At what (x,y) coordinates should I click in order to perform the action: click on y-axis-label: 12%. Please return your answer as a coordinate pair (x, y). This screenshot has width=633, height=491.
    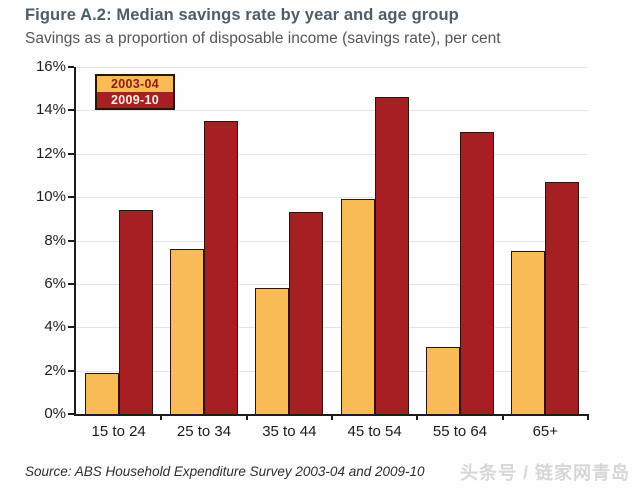
    Looking at the image, I should click on (50, 153).